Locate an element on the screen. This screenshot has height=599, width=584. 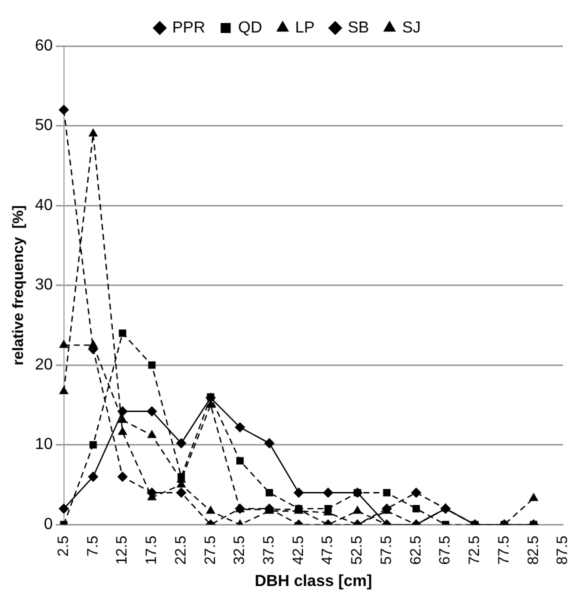
x-tick-label: 37.5 is located at coordinates (269, 550).